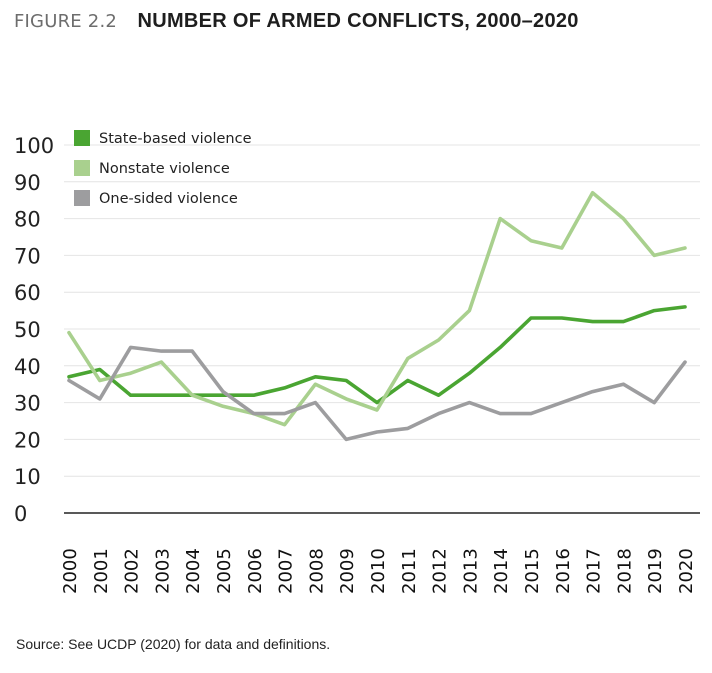  What do you see at coordinates (132, 571) in the screenshot?
I see `x-tick-2002: 2002` at bounding box center [132, 571].